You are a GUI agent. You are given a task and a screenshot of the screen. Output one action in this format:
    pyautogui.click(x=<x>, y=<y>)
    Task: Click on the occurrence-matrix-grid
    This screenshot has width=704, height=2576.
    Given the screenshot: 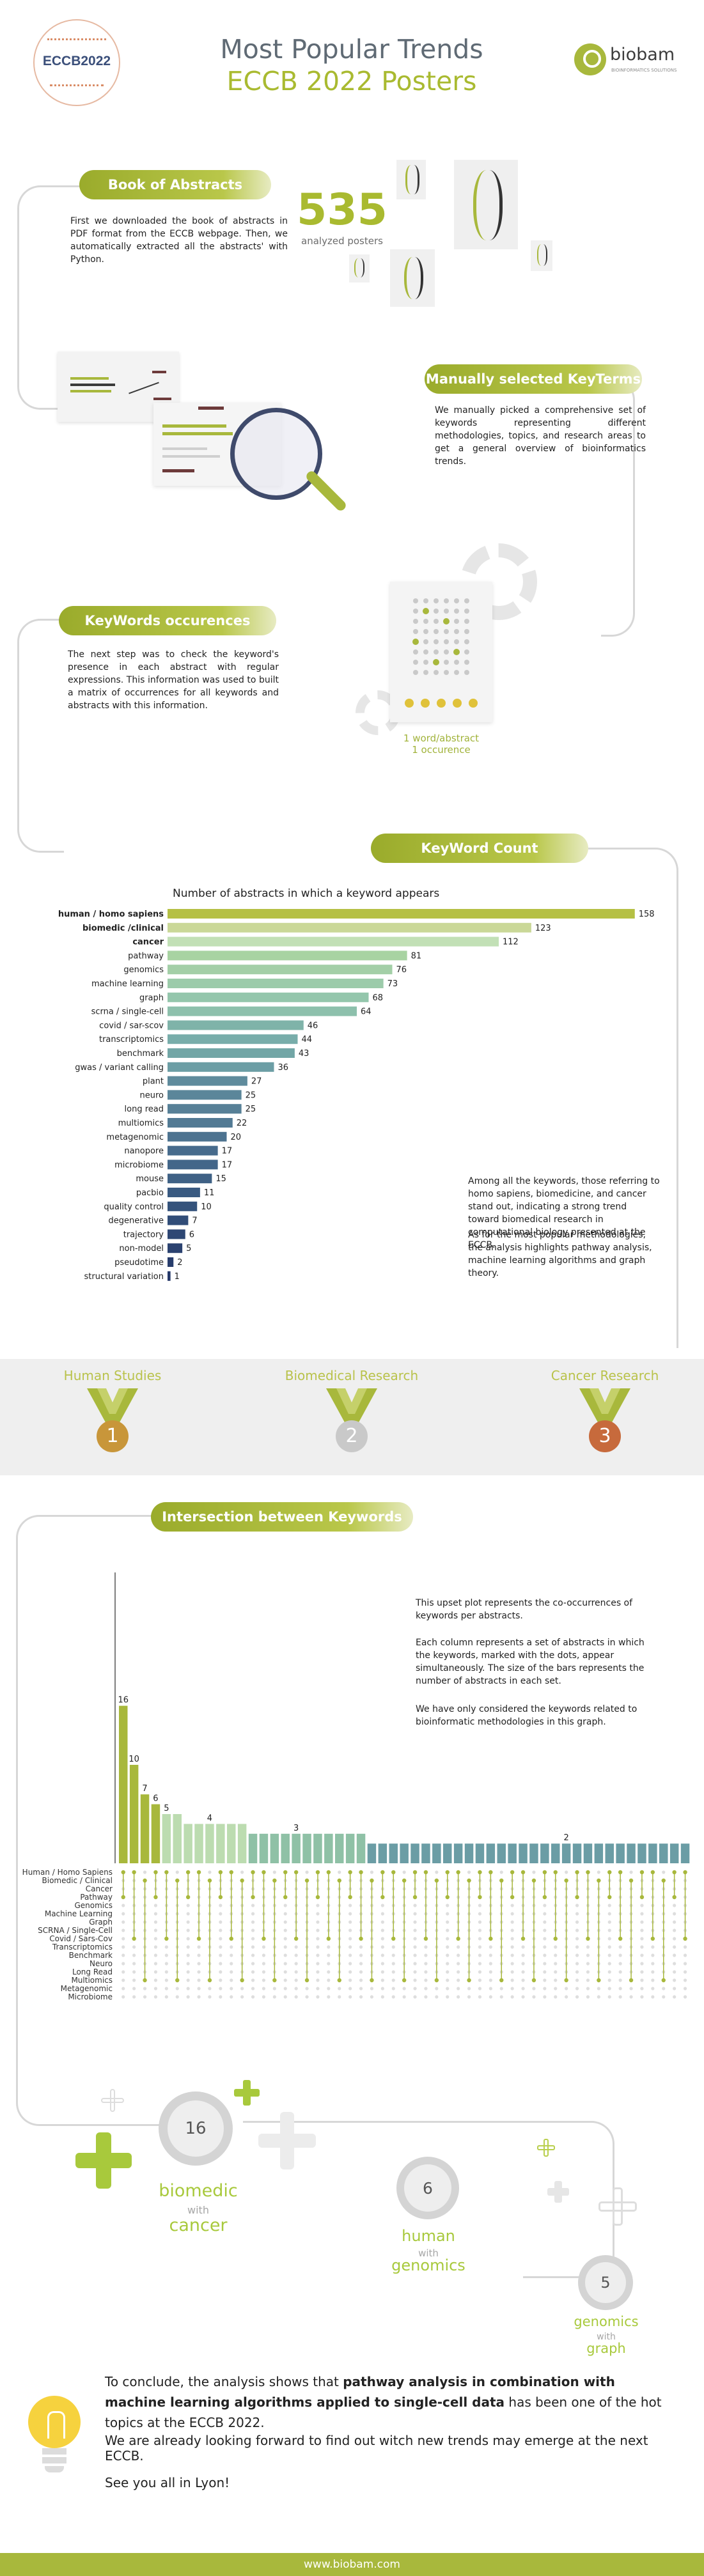 What is the action you would take?
    pyautogui.click(x=442, y=653)
    